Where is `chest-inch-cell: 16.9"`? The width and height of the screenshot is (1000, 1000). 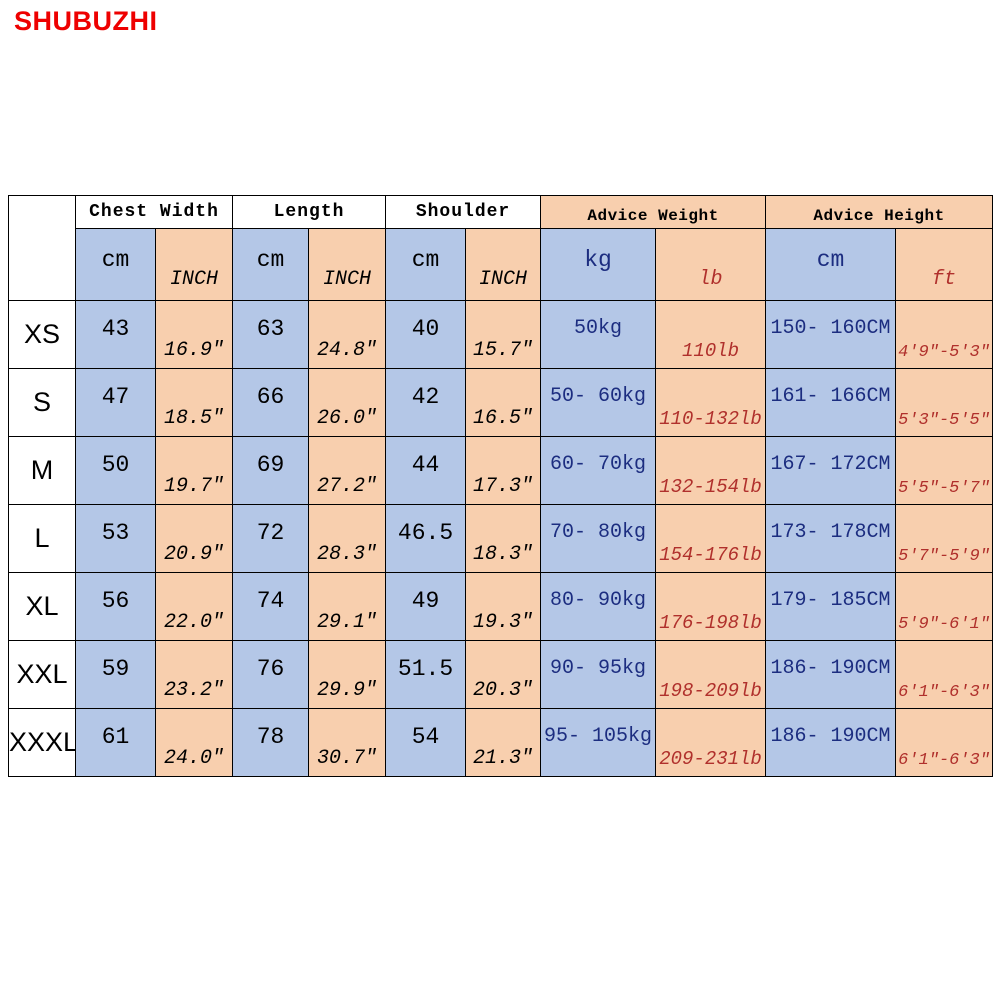 chest-inch-cell: 16.9" is located at coordinates (194, 334).